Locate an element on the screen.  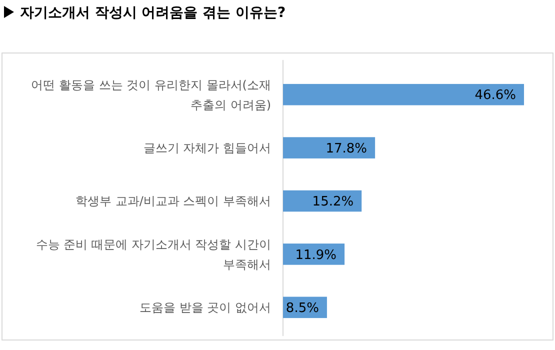
y-tick-label: 수능 준비 때문에 자기소개서 작성할 시간이 부족해서 is located at coordinates (153, 254).